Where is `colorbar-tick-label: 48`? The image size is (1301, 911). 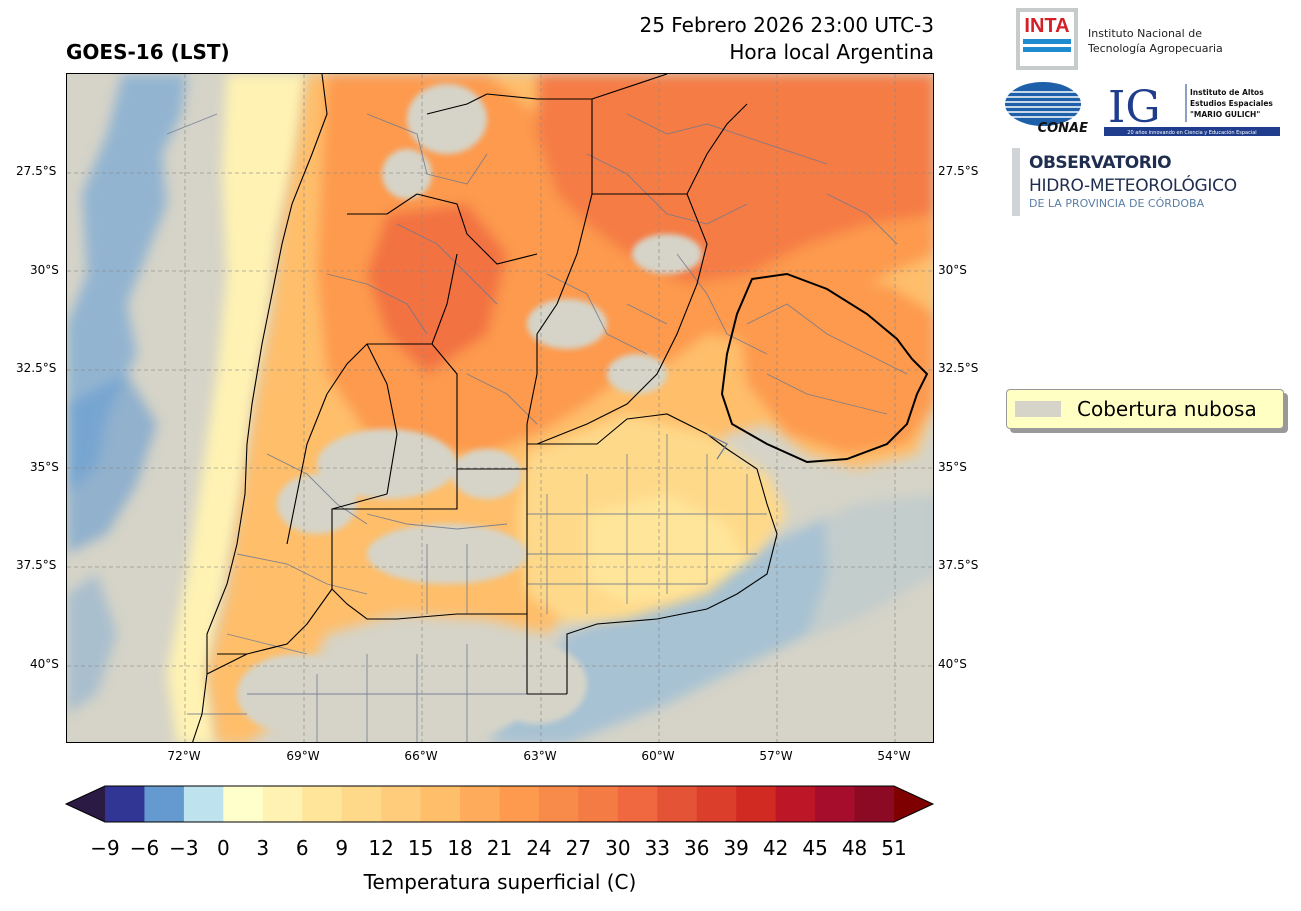 colorbar-tick-label: 48 is located at coordinates (854, 848).